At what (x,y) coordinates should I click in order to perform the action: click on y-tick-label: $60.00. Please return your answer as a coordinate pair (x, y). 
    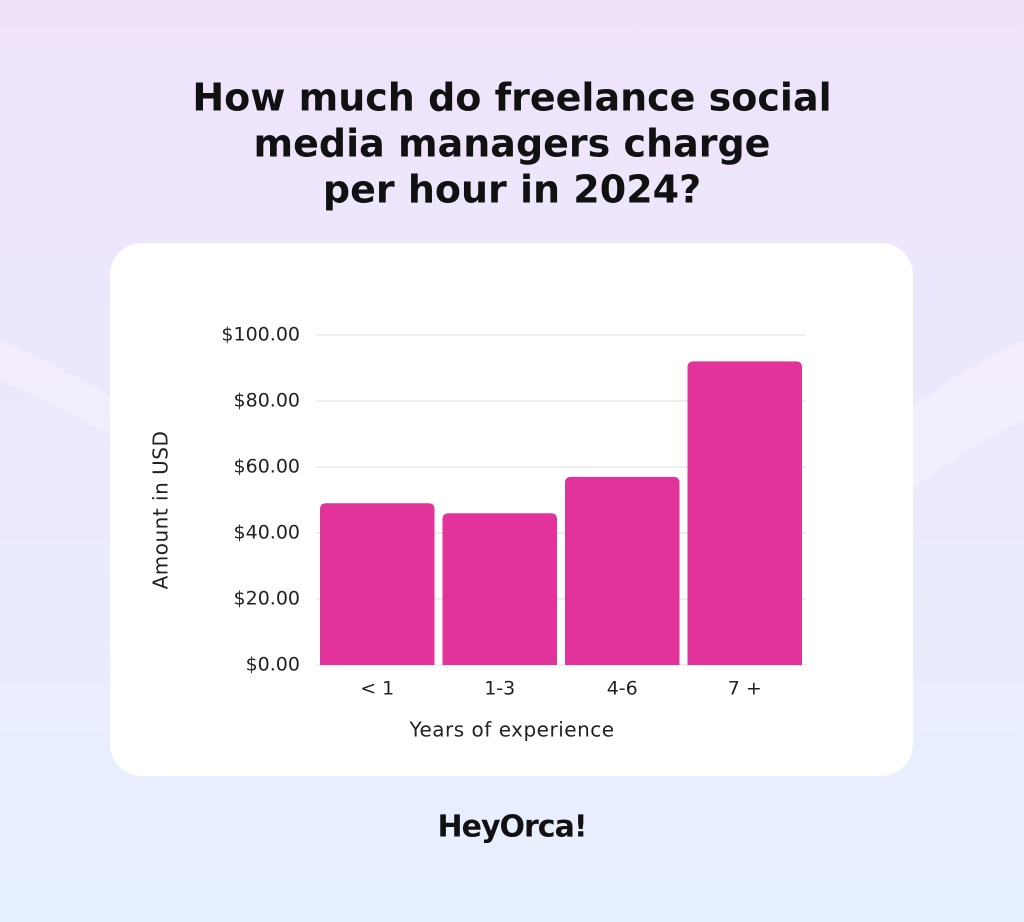
    Looking at the image, I should click on (267, 467).